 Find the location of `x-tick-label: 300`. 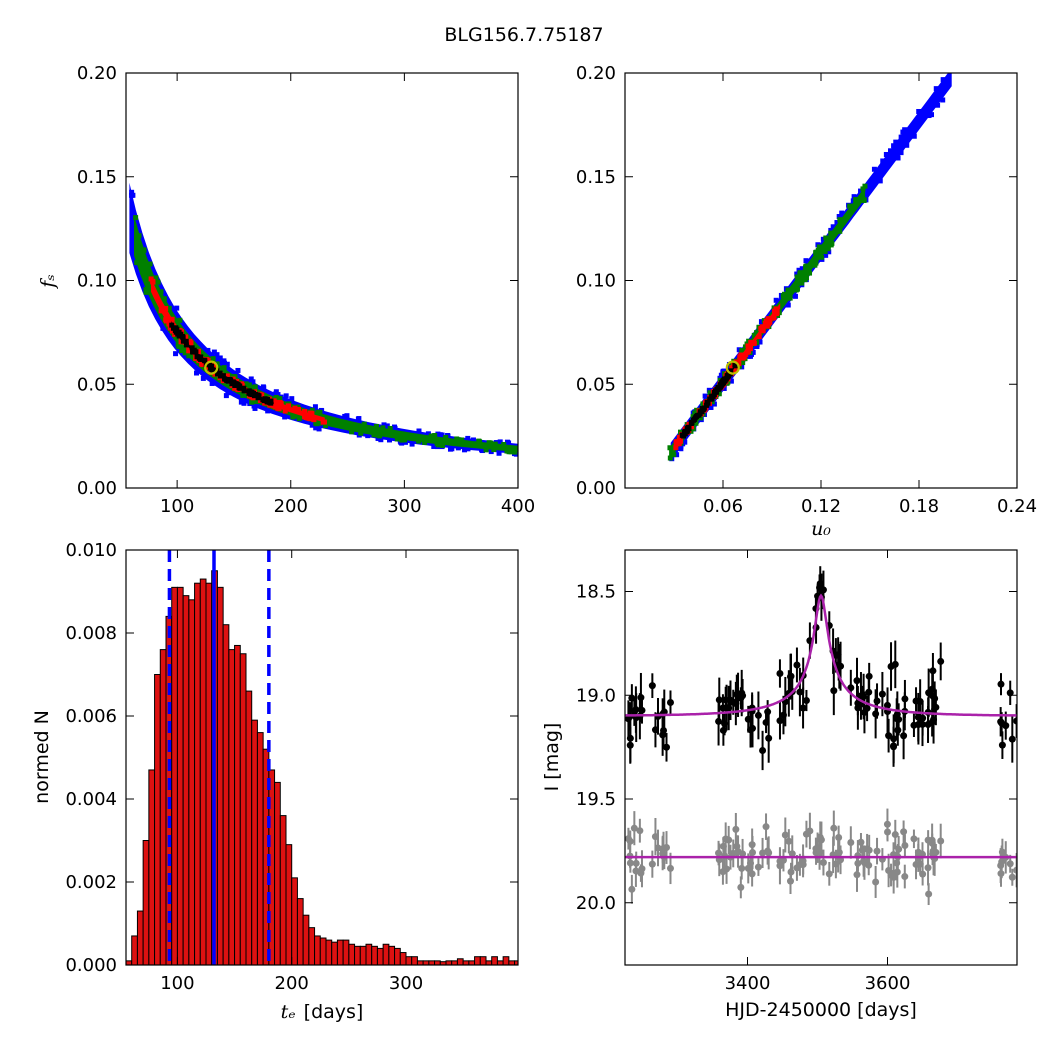

x-tick-label: 300 is located at coordinates (404, 506).